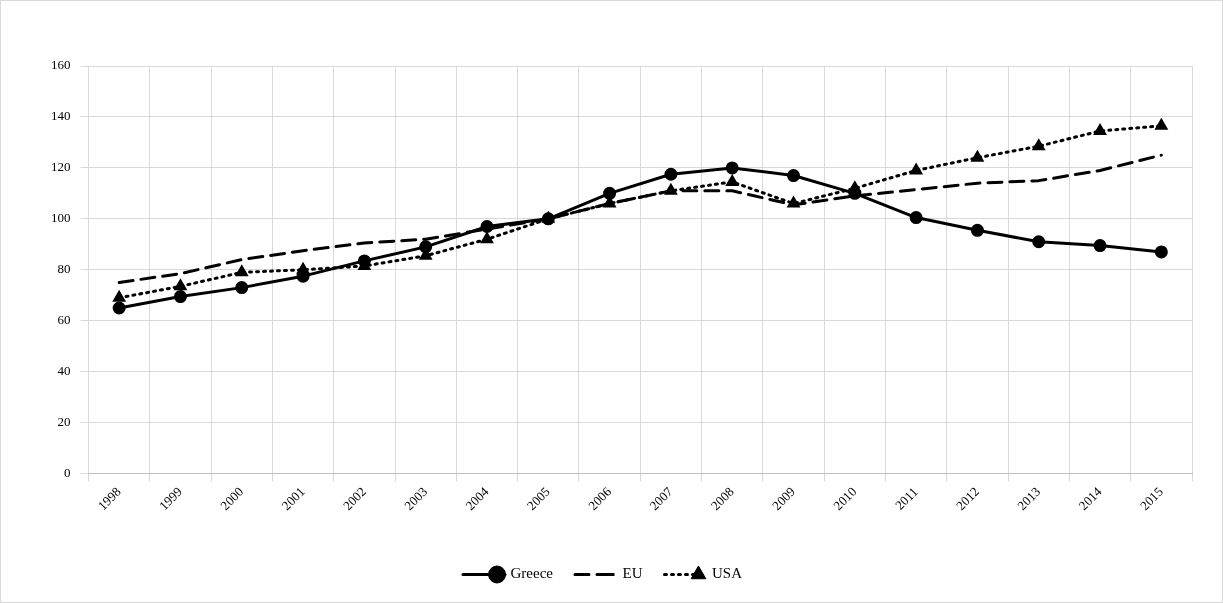 This screenshot has width=1223, height=603. I want to click on x-tick-label: 2011, so click(906, 498).